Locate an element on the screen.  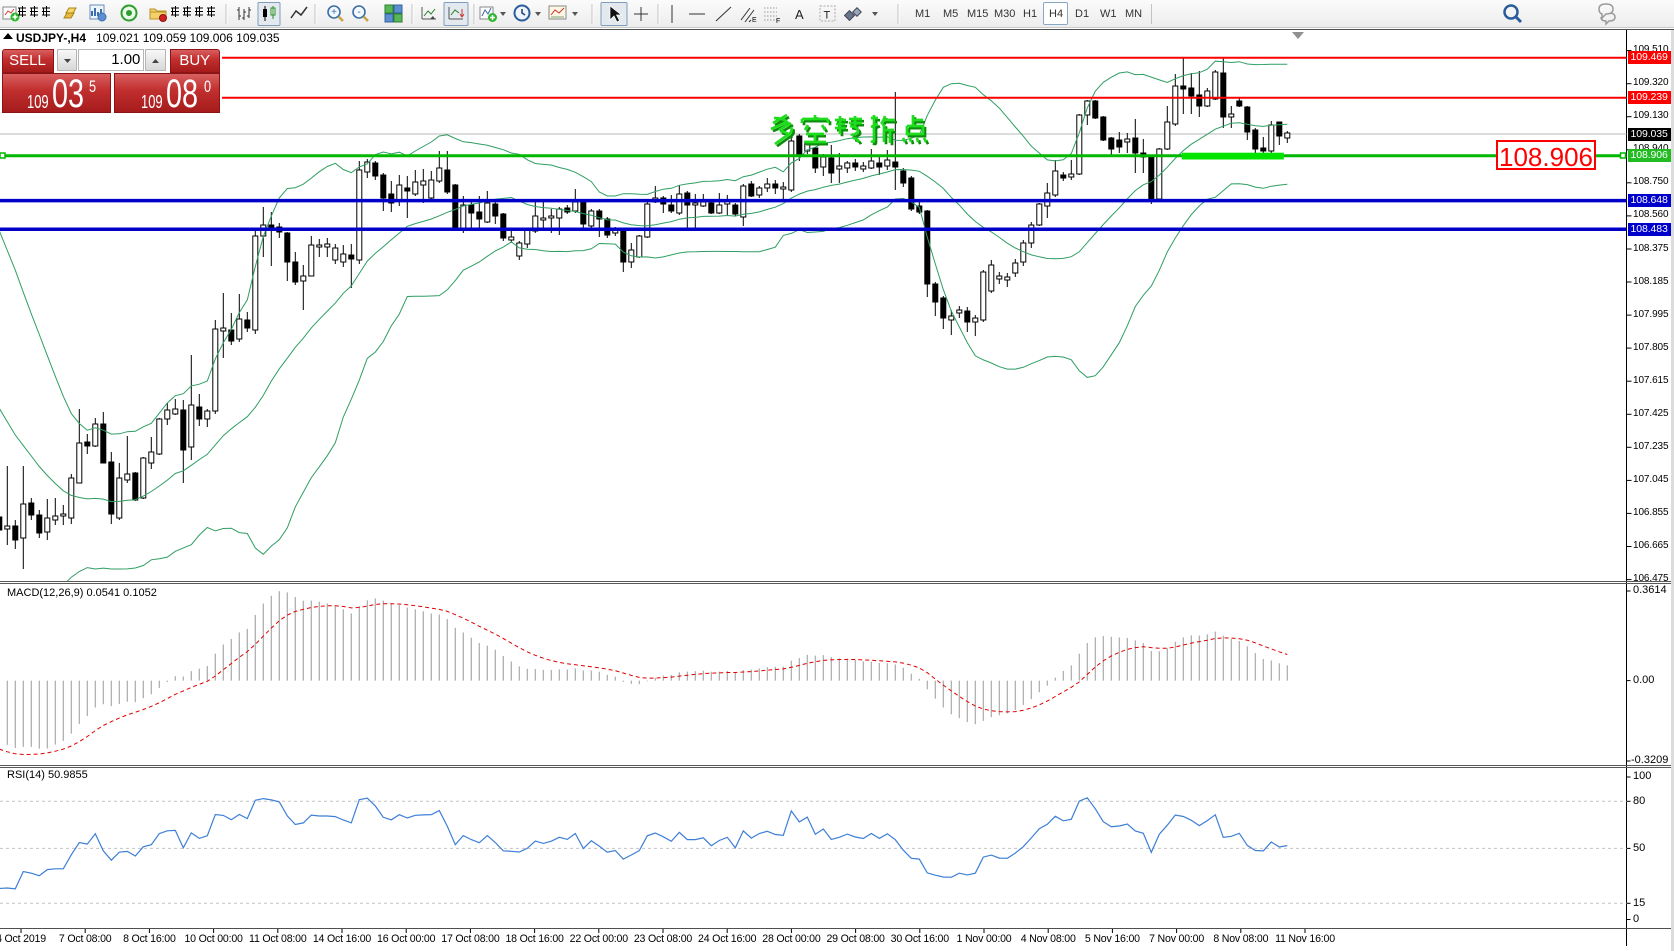
svg-text: E is located at coordinates (754, 20).